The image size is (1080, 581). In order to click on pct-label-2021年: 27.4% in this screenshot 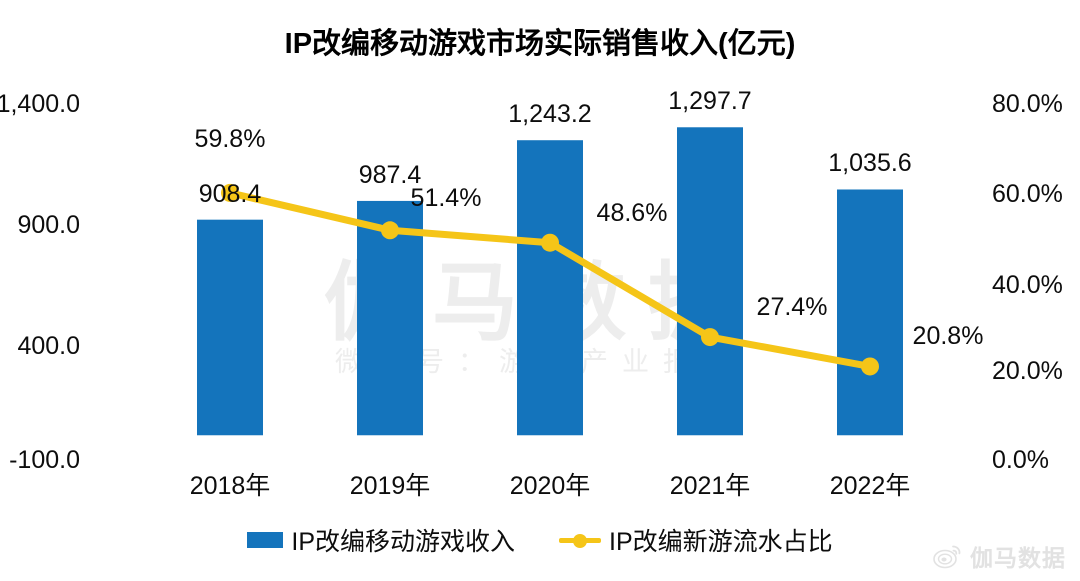, I will do `click(792, 307)`.